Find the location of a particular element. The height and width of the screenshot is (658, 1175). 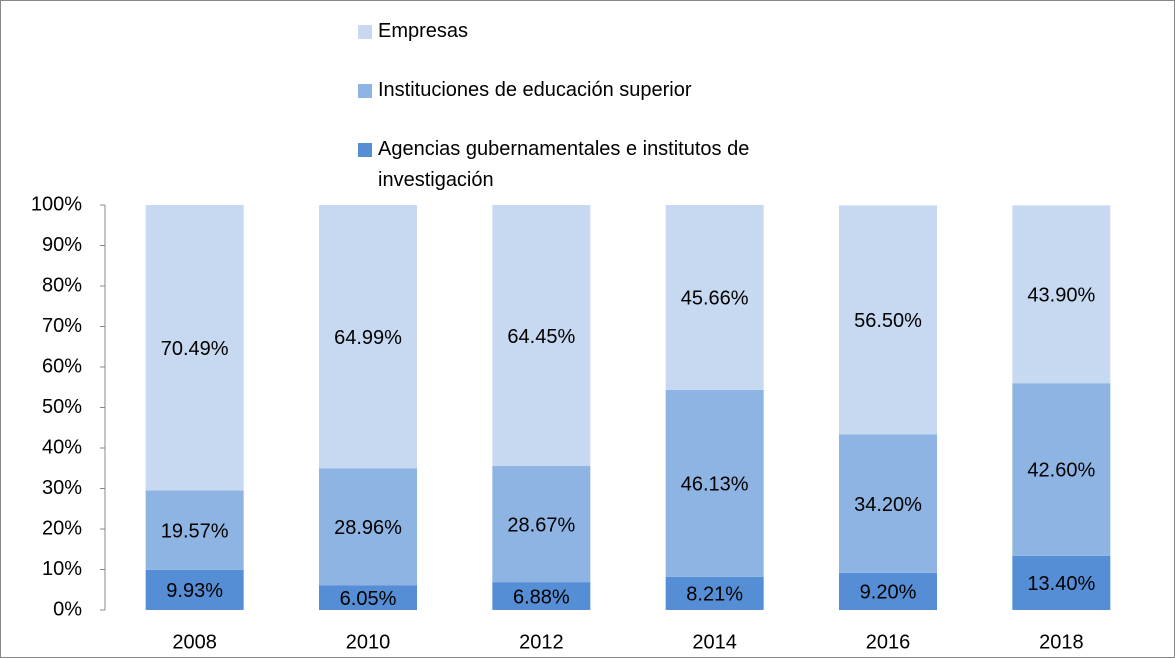

data-label: 6.05% is located at coordinates (368, 599).